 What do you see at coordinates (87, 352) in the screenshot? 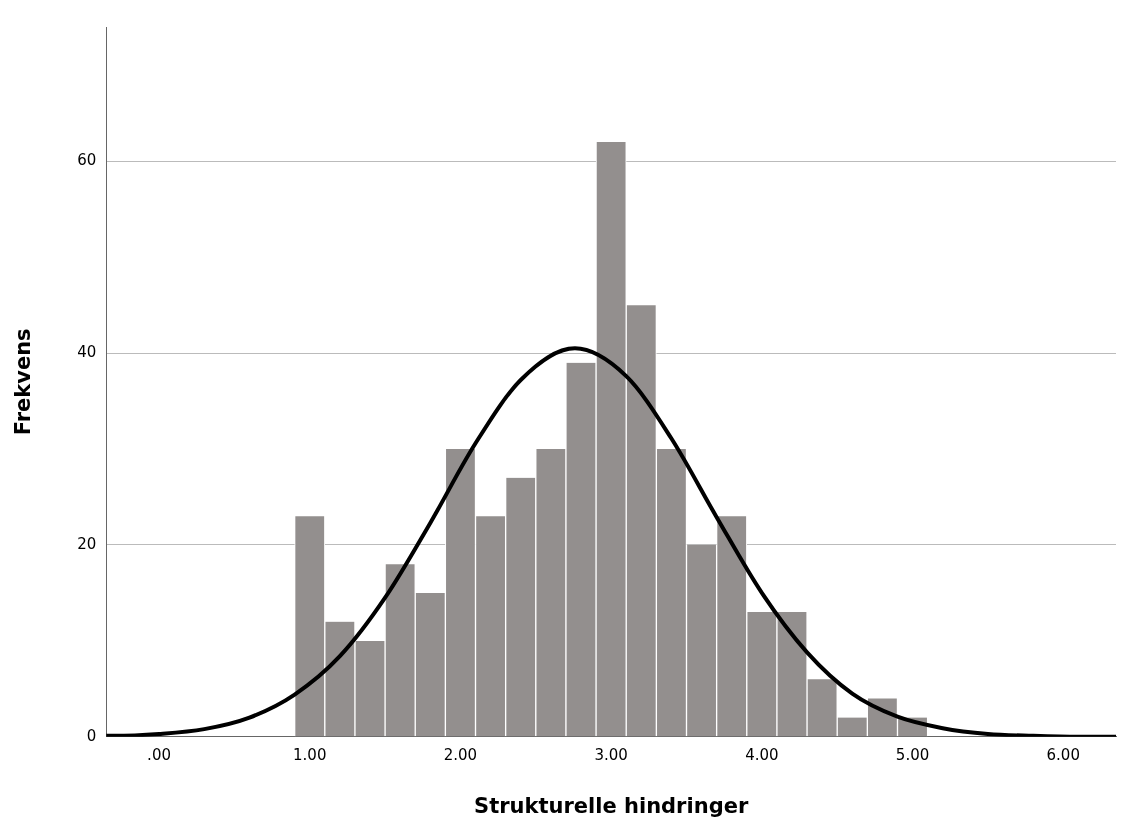
I see `y-tick-label: 40` at bounding box center [87, 352].